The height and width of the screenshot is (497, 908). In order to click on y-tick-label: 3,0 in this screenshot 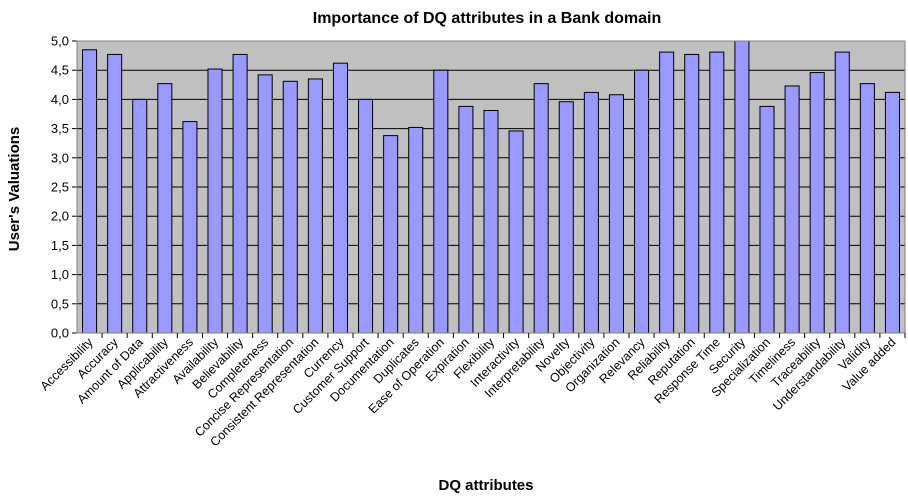, I will do `click(60, 157)`.